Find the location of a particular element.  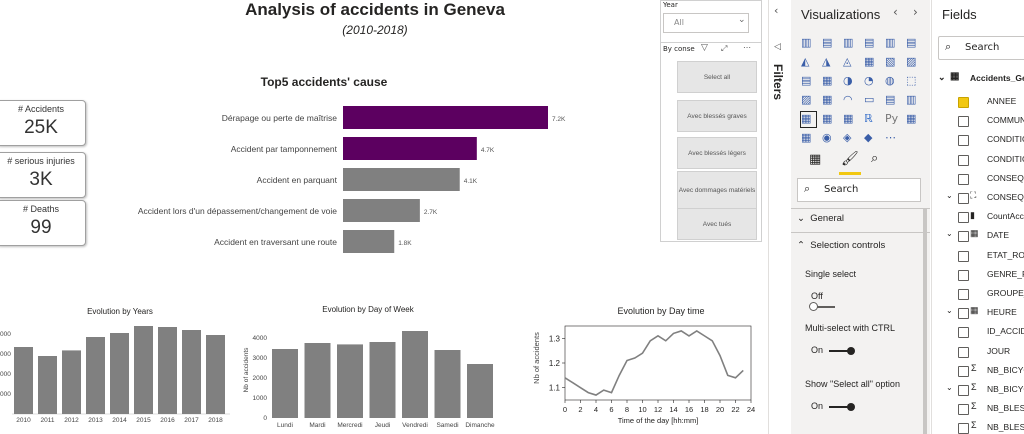

decomposition-icon: ▦ is located at coordinates (806, 137).